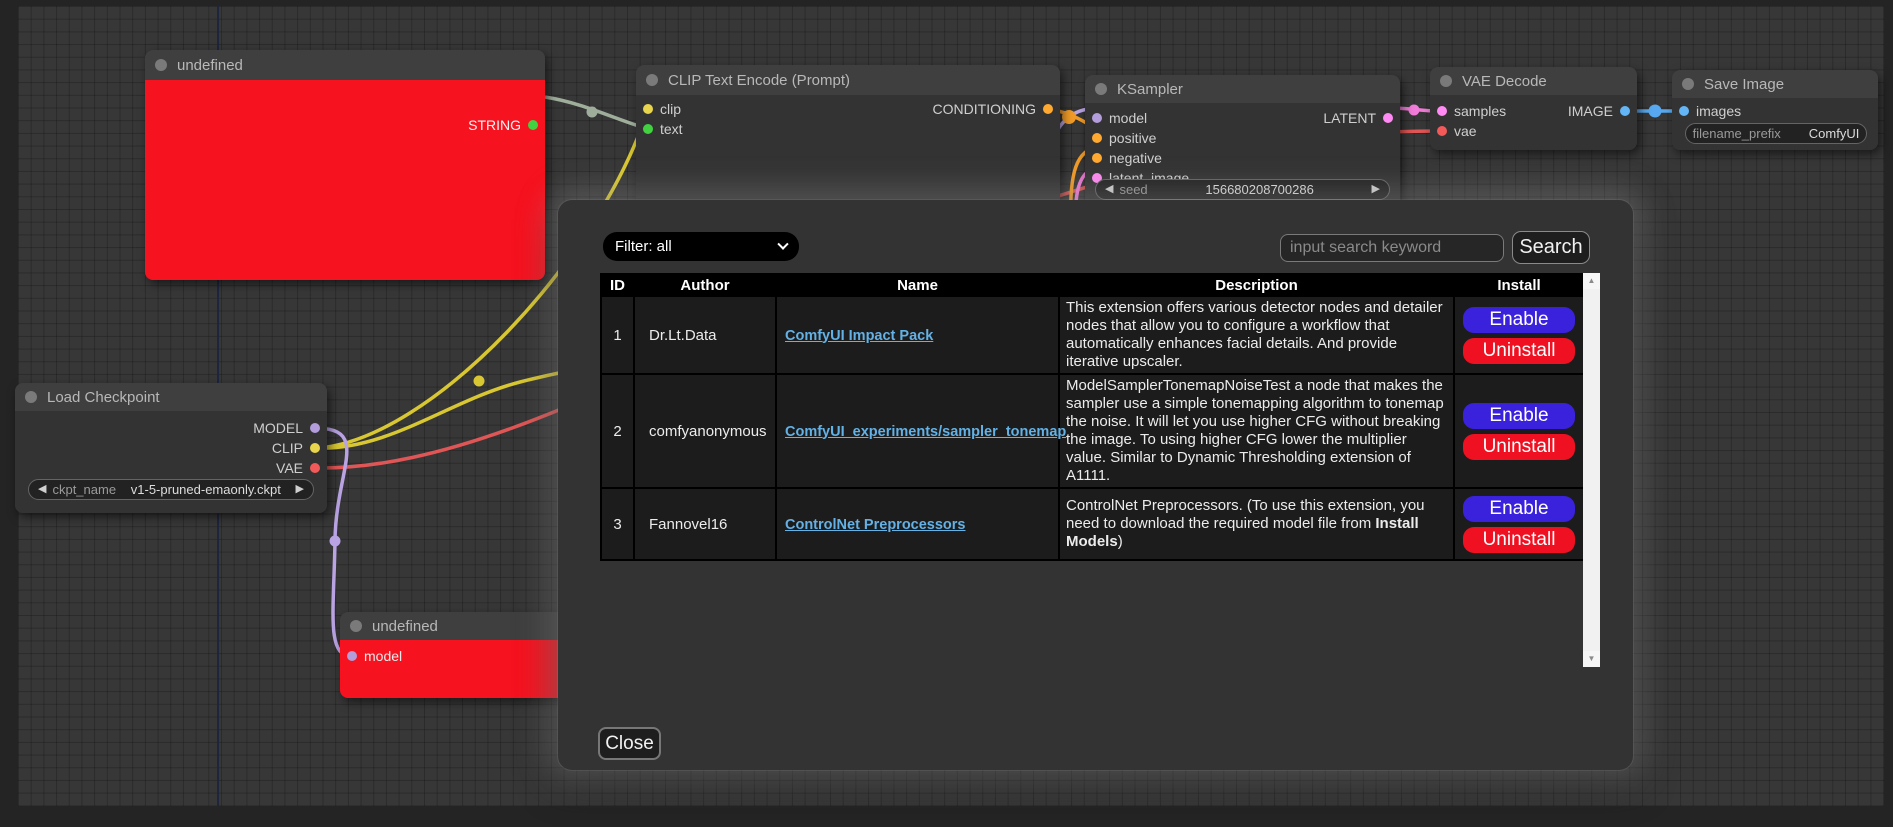 This screenshot has width=1893, height=827. What do you see at coordinates (533, 125) in the screenshot?
I see `output-port-string` at bounding box center [533, 125].